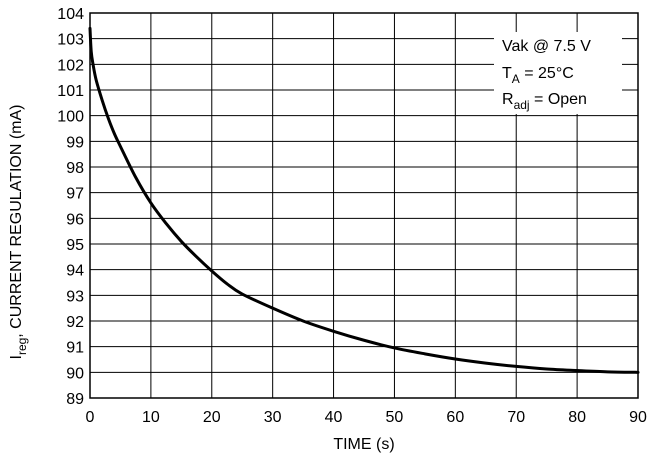 The width and height of the screenshot is (664, 460). I want to click on y-tick-label: 90, so click(75, 373).